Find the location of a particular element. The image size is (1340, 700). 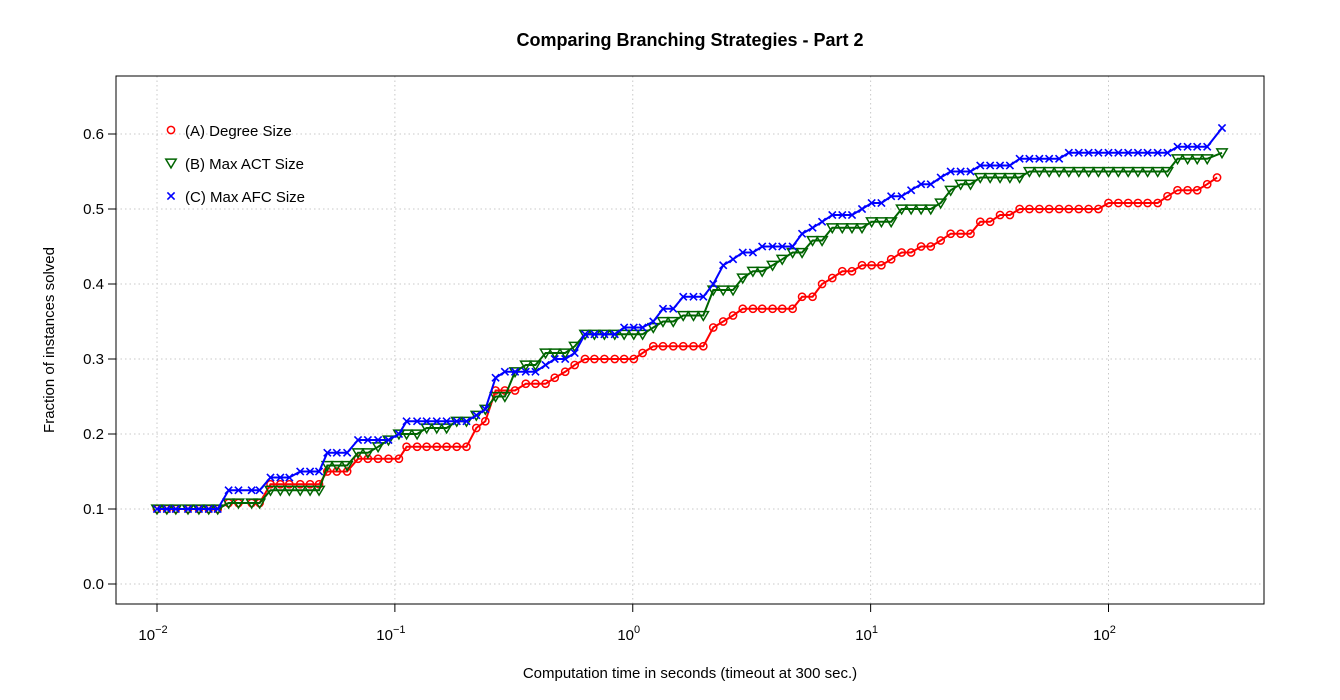

legend-marker is located at coordinates (171, 130).